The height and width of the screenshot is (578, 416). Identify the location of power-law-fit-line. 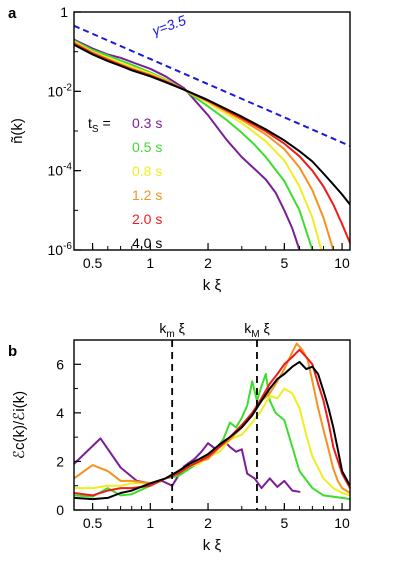
(212, 85).